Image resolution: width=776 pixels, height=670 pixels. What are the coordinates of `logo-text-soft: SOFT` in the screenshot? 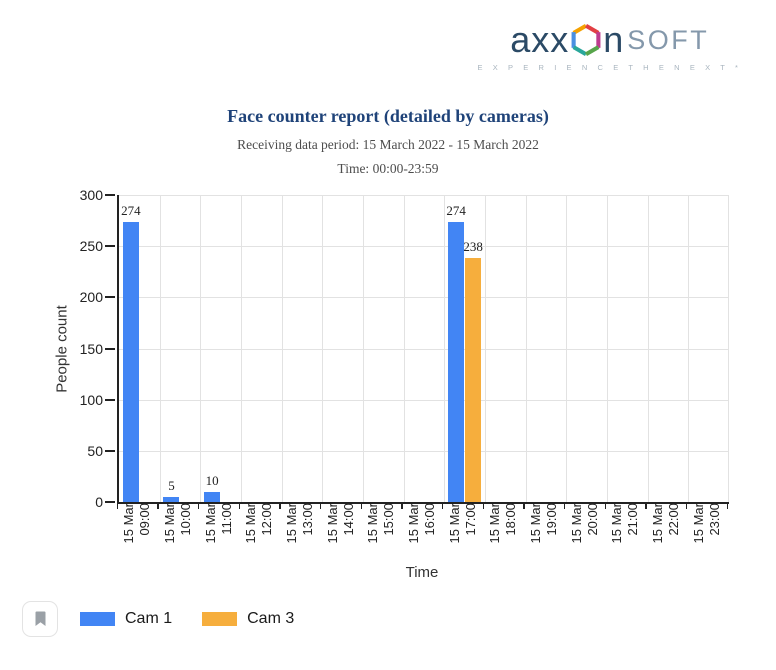 It's located at (668, 39).